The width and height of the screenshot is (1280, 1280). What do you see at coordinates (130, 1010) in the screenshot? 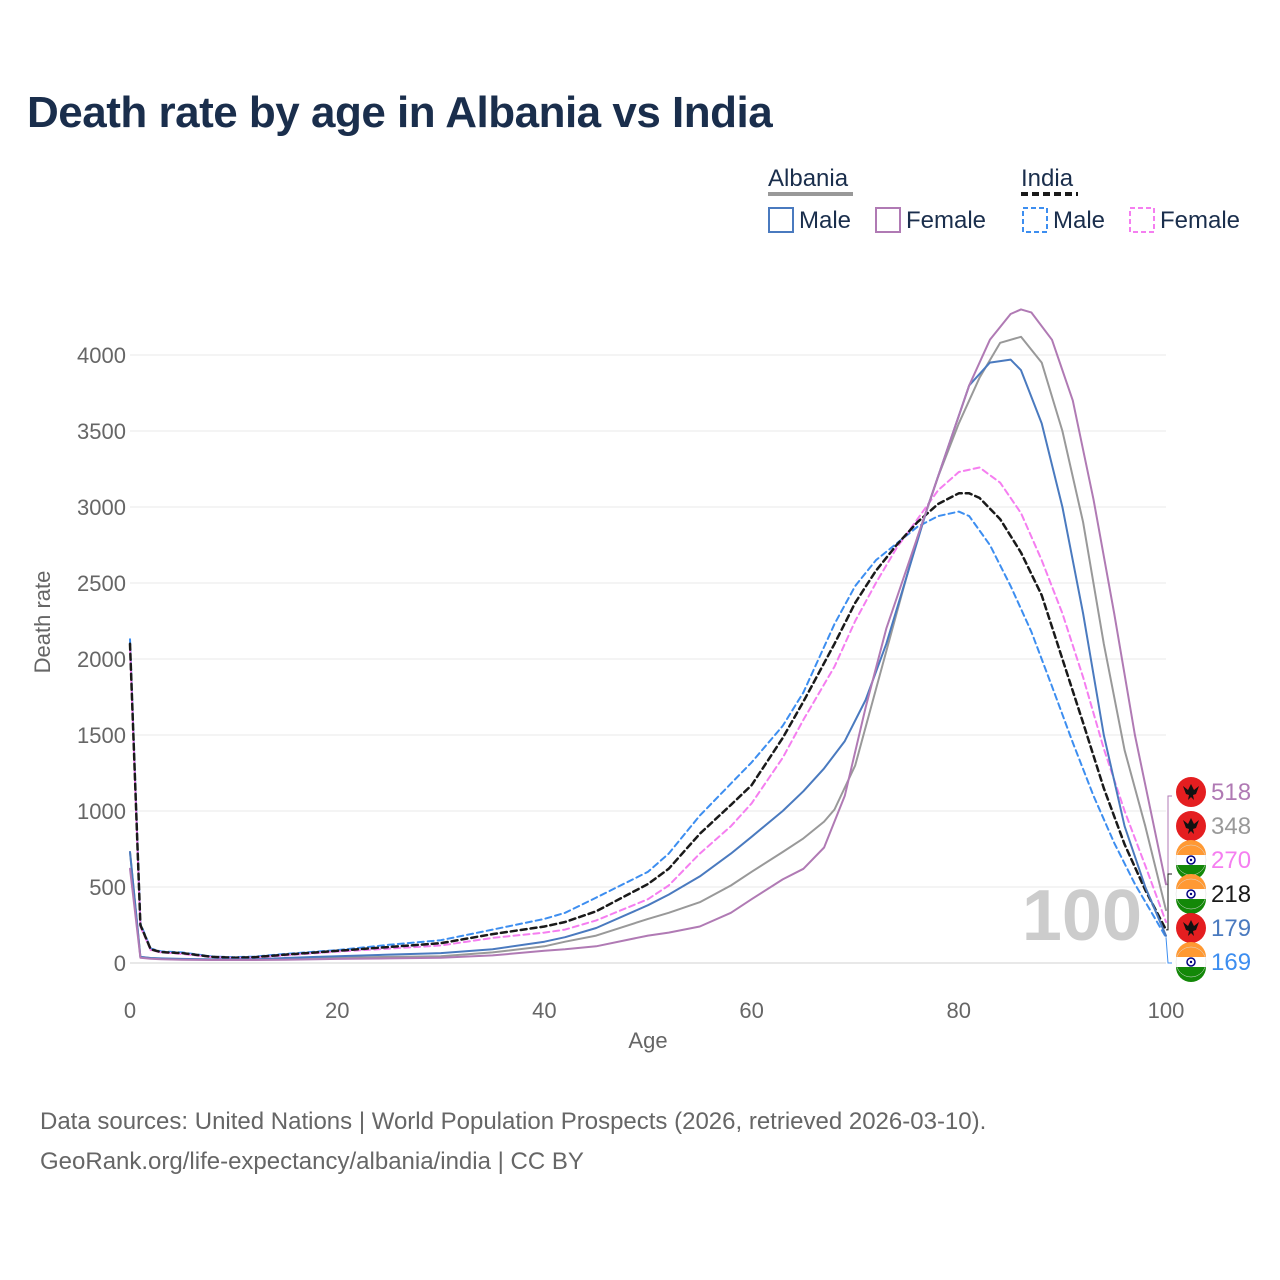
I see `x-tick-label: 0` at bounding box center [130, 1010].